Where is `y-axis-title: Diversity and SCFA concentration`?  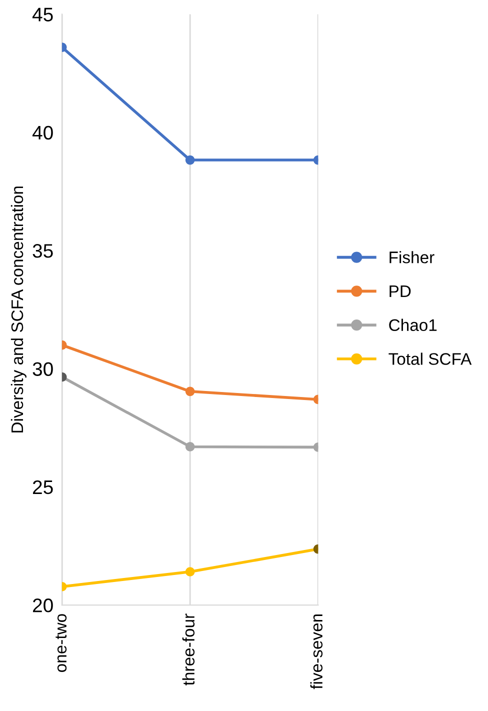
y-axis-title: Diversity and SCFA concentration is located at coordinates (18, 309).